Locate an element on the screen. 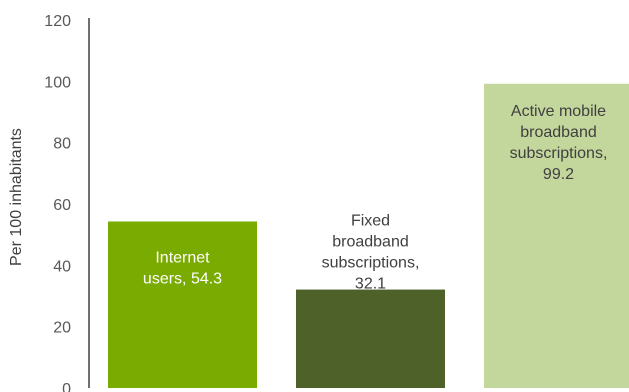  data-label: Internet users, 54.3 is located at coordinates (182, 268).